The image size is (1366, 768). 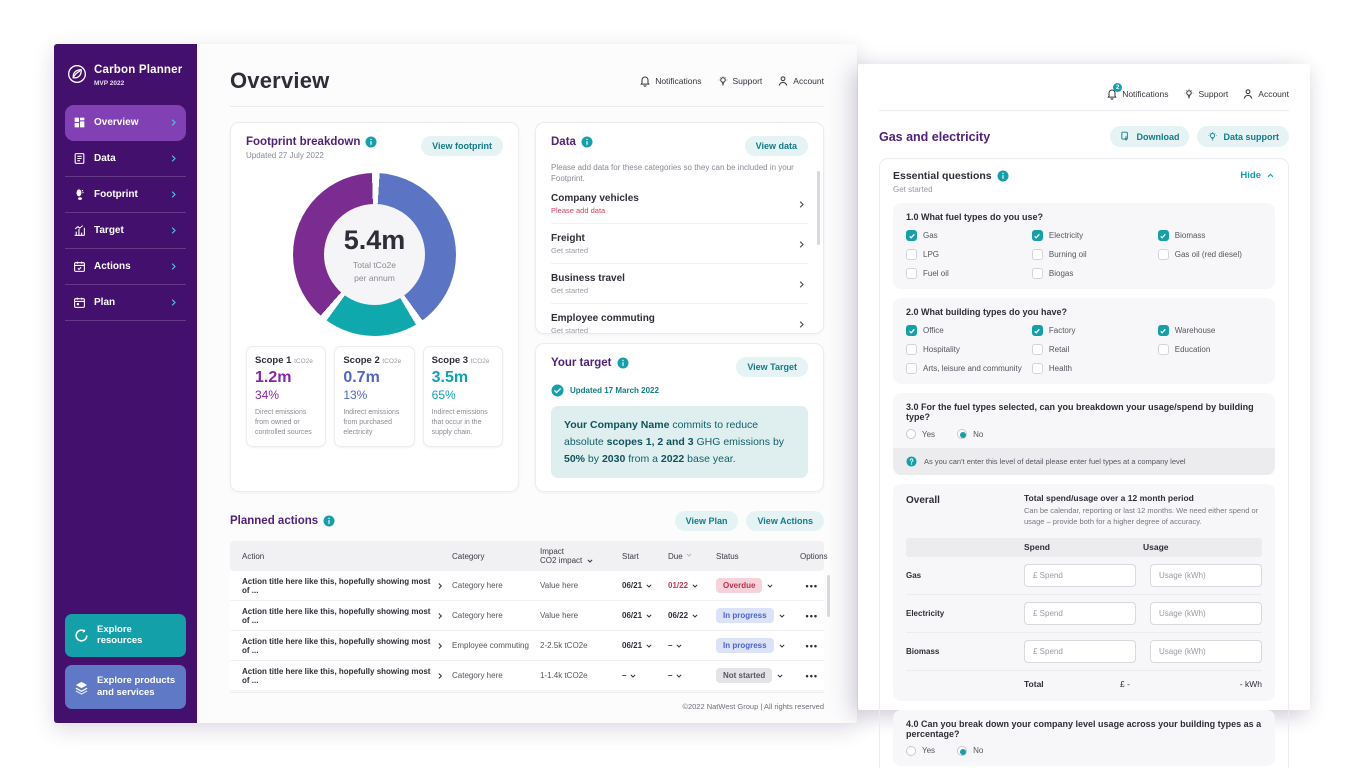 What do you see at coordinates (1150, 136) in the screenshot?
I see `download-button: Download` at bounding box center [1150, 136].